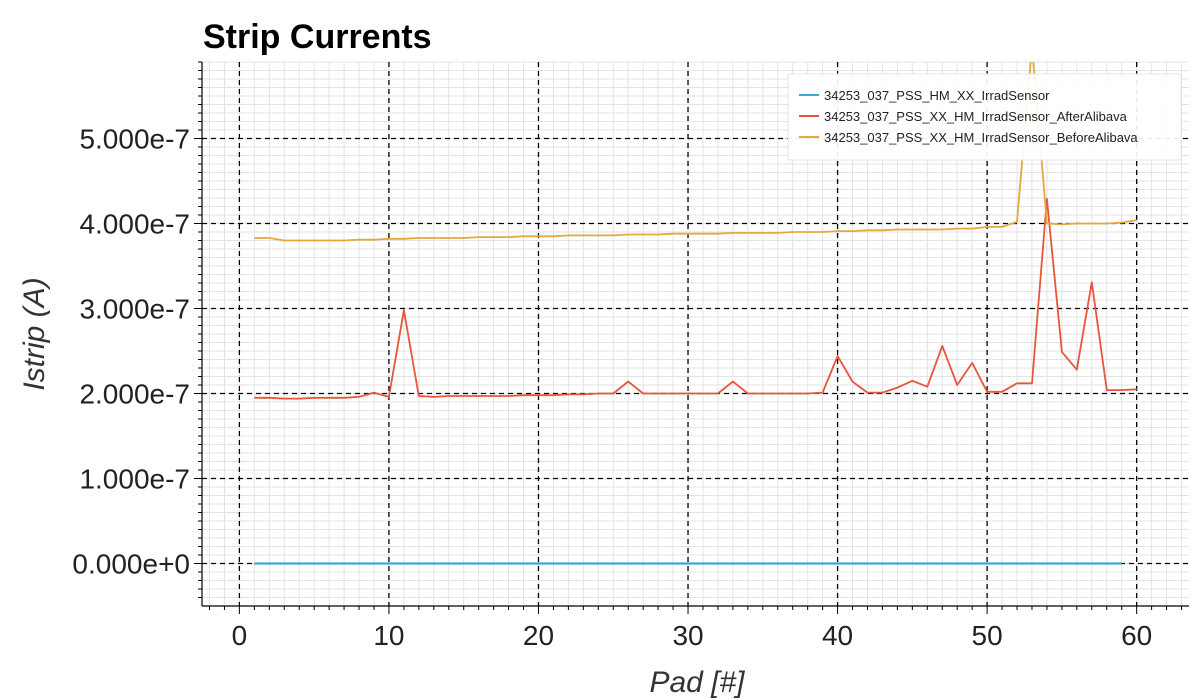  What do you see at coordinates (134, 309) in the screenshot?
I see `y-tick-label: 3.000e-7` at bounding box center [134, 309].